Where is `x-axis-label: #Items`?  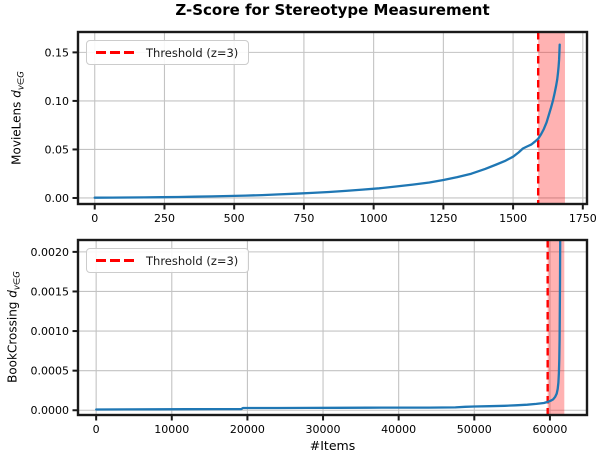 x-axis-label: #Items is located at coordinates (332, 445).